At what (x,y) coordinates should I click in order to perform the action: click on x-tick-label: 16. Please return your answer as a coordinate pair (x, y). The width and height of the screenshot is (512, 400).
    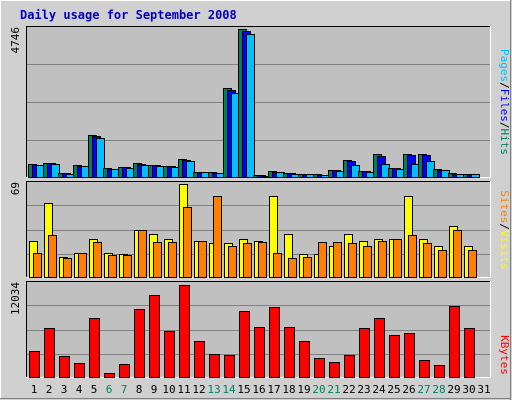
    Looking at the image, I should click on (258, 389).